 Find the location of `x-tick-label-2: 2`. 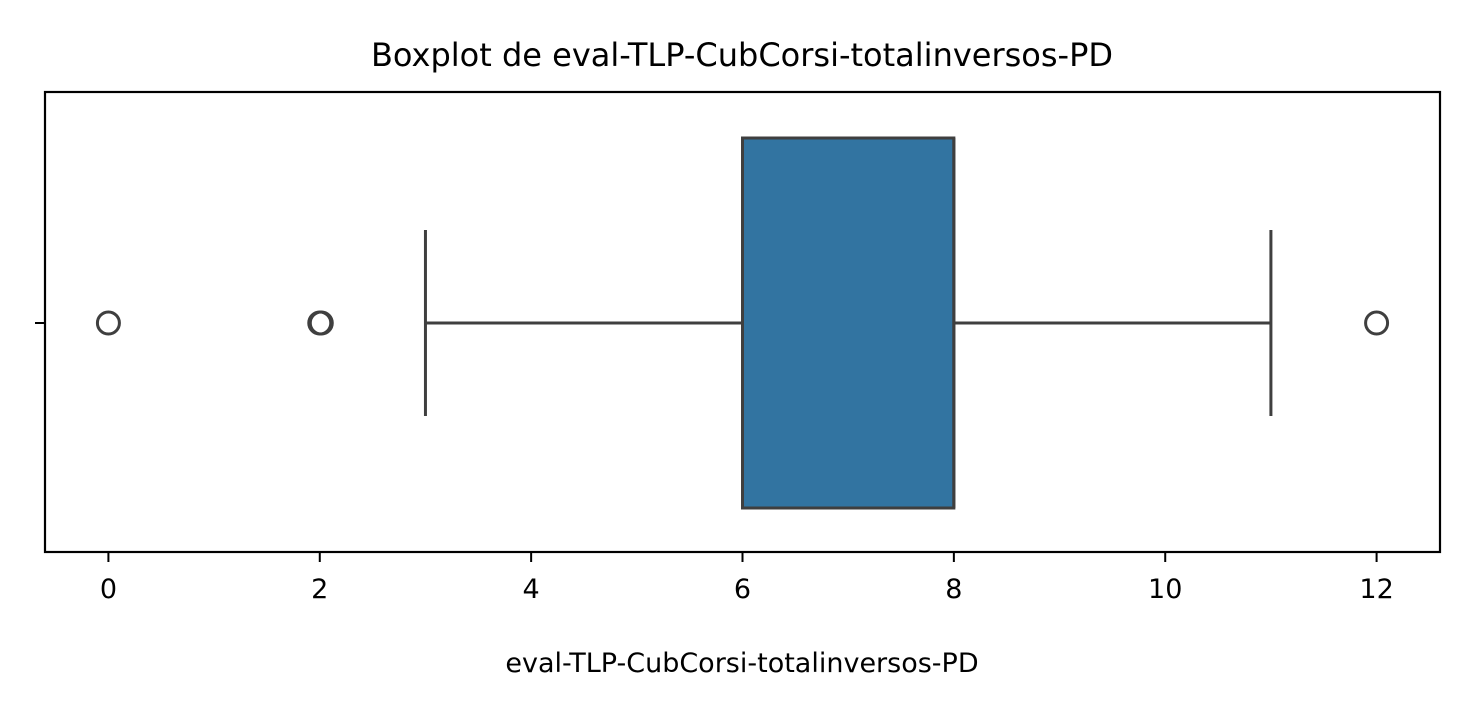

x-tick-label-2: 2 is located at coordinates (319, 589).